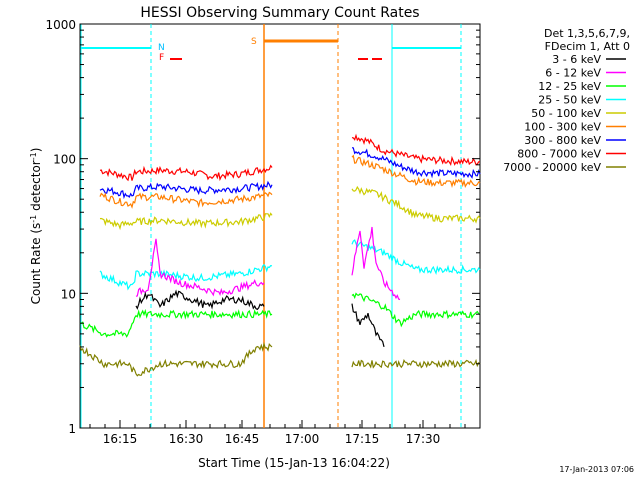  I want to click on y-tick-label: 1, so click(72, 429).